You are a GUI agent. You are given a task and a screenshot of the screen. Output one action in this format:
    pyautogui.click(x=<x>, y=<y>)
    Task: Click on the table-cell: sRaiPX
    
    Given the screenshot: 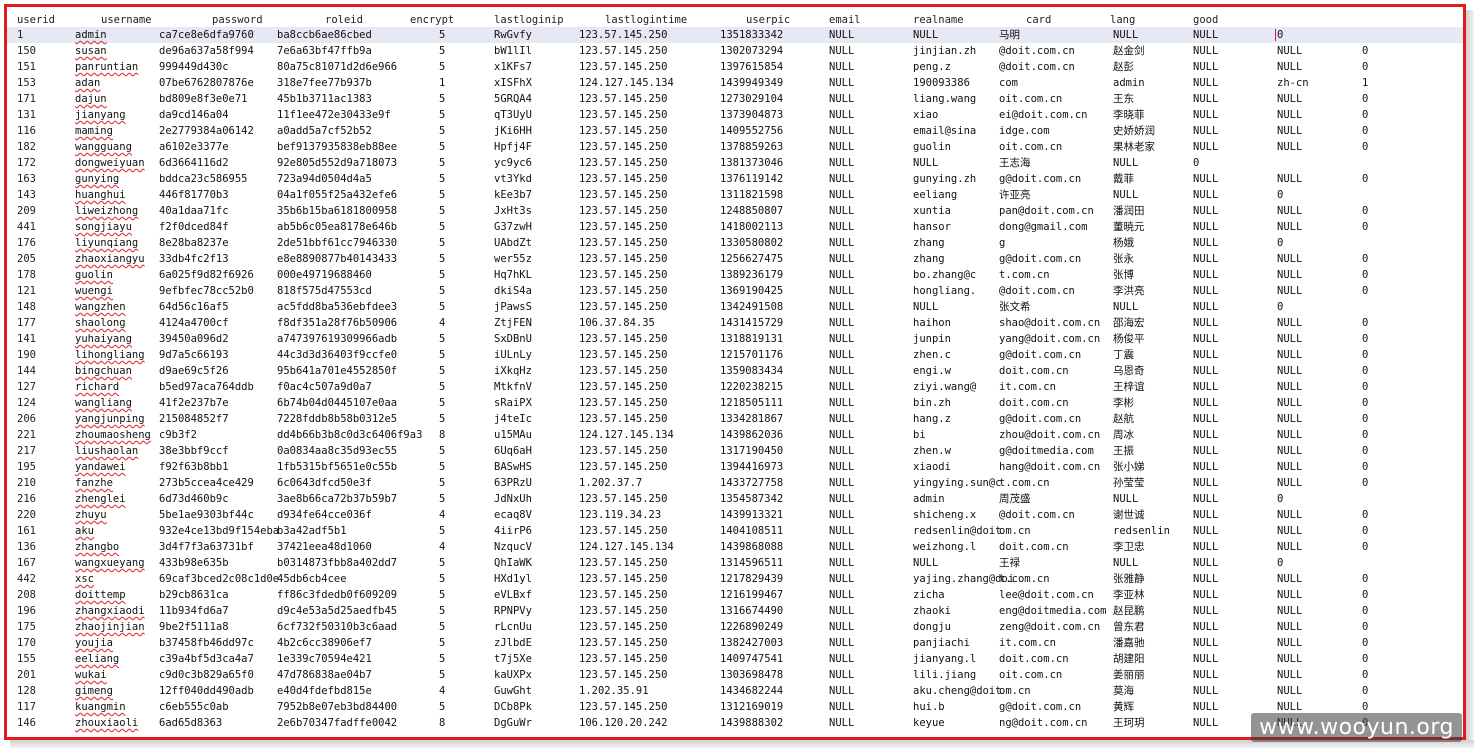 What is the action you would take?
    pyautogui.click(x=513, y=403)
    